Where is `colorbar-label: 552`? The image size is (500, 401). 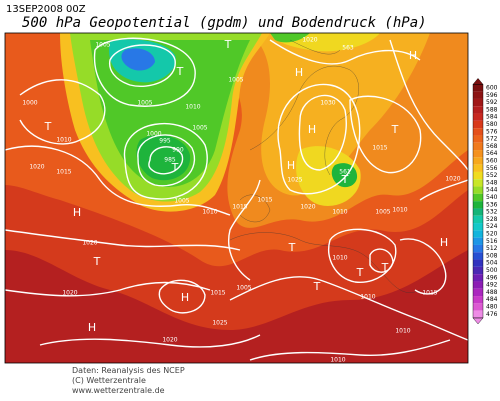
colorbar-label: 552 is located at coordinates (492, 175).